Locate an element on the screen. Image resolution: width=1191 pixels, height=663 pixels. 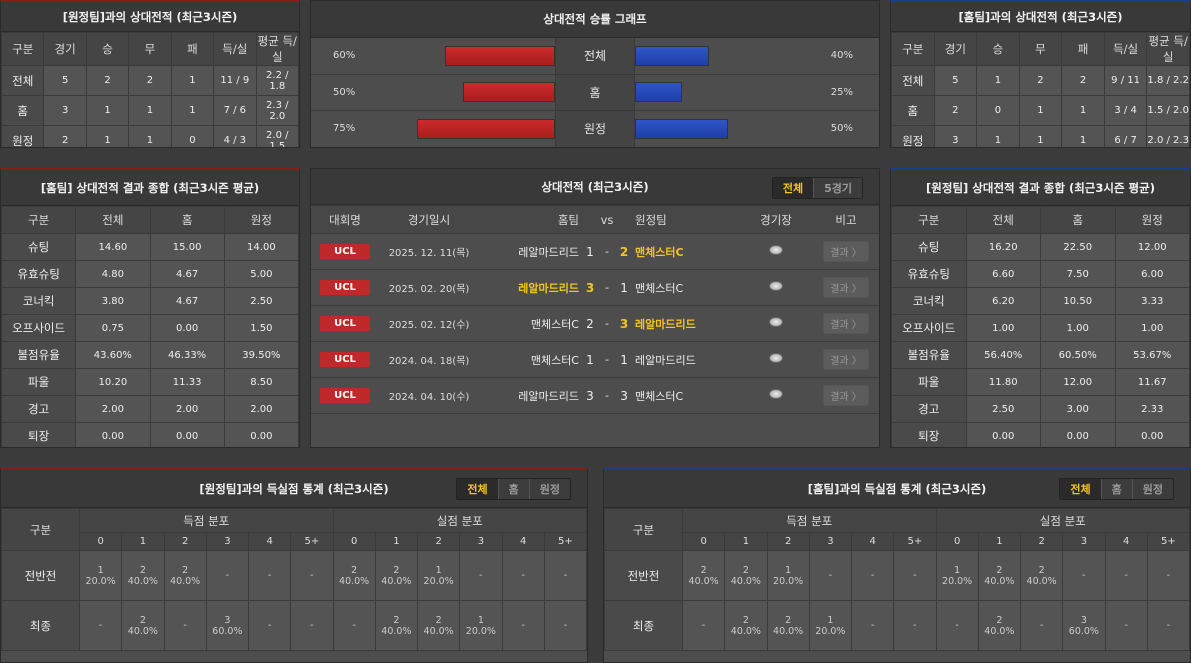
table-row: 슈팅 14.60 15.00 14.00 is located at coordinates (150, 247).